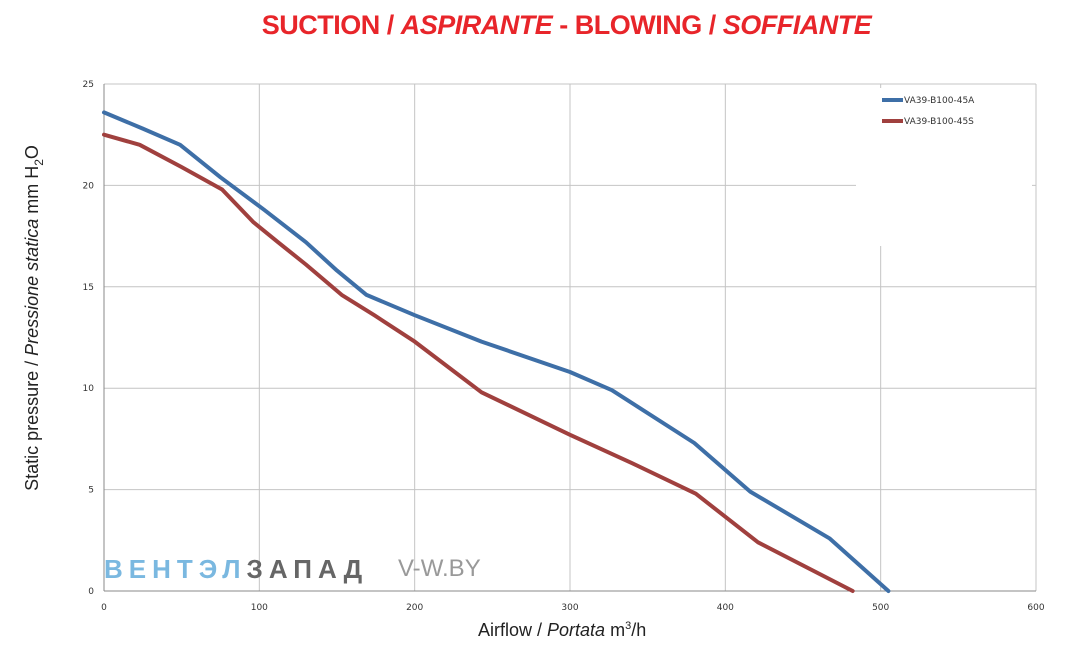 The height and width of the screenshot is (649, 1083). Describe the element at coordinates (104, 608) in the screenshot. I see `x-tick-label: 0` at that location.